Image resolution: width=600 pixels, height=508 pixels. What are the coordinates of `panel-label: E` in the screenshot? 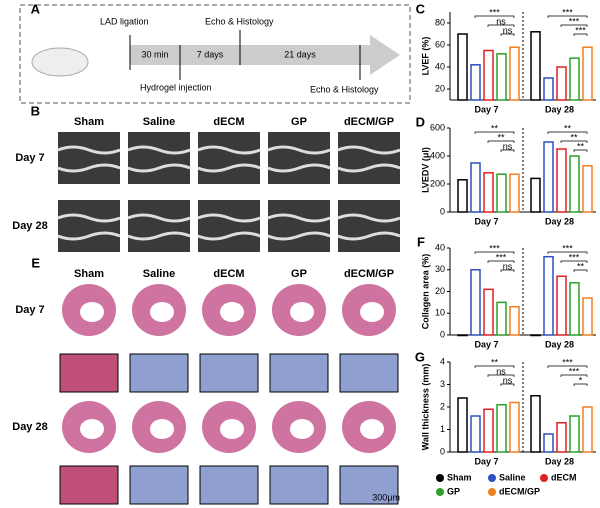 It's located at (35, 262).